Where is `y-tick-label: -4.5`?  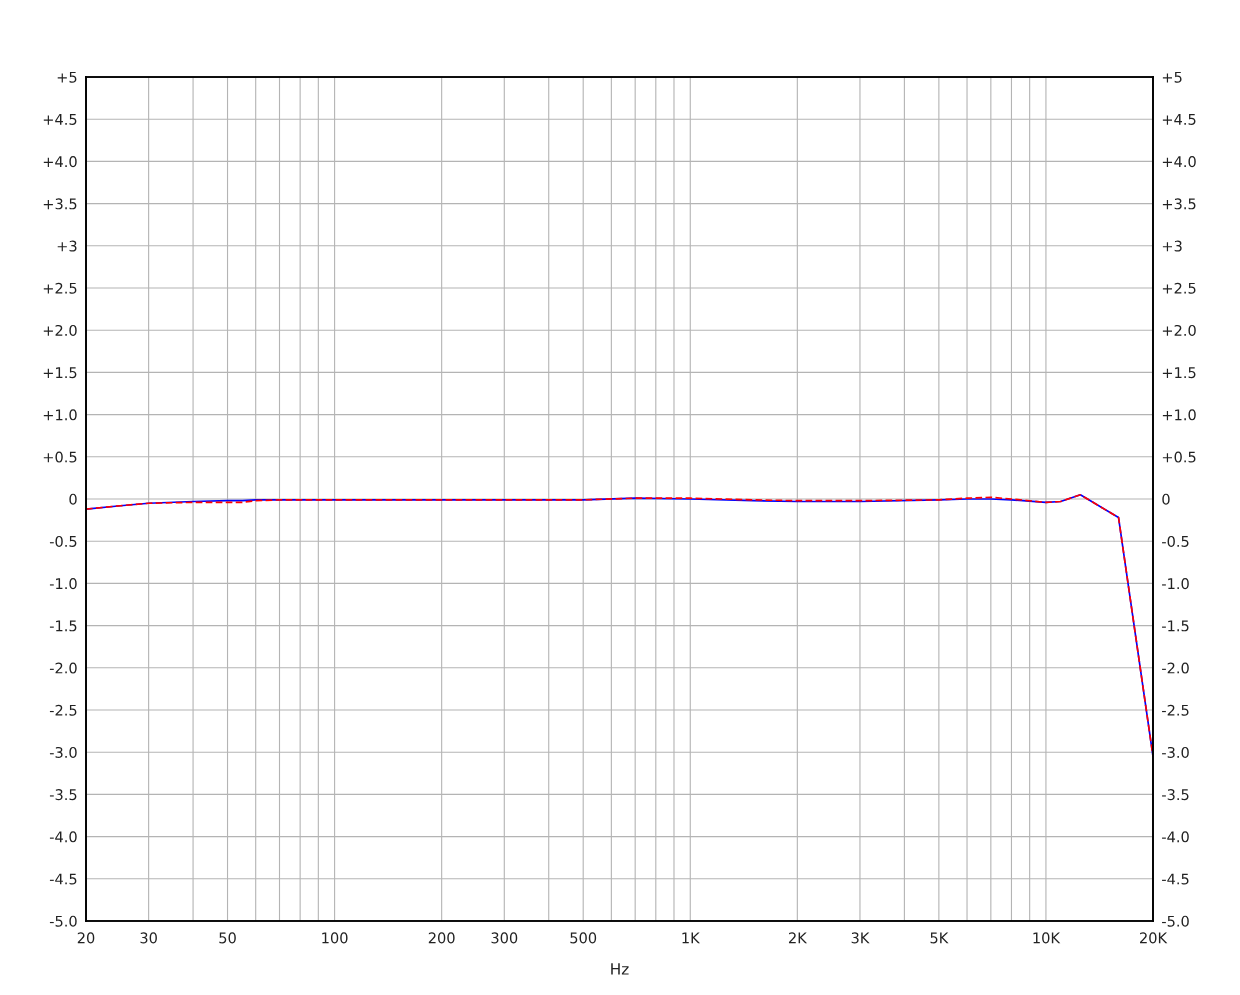 y-tick-label: -4.5 is located at coordinates (63, 879).